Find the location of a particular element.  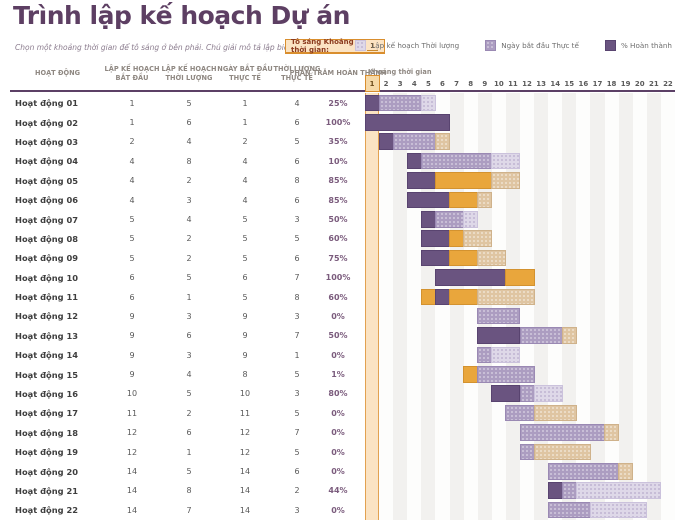

percent-complete-cell: 100% is located at coordinates (338, 278).